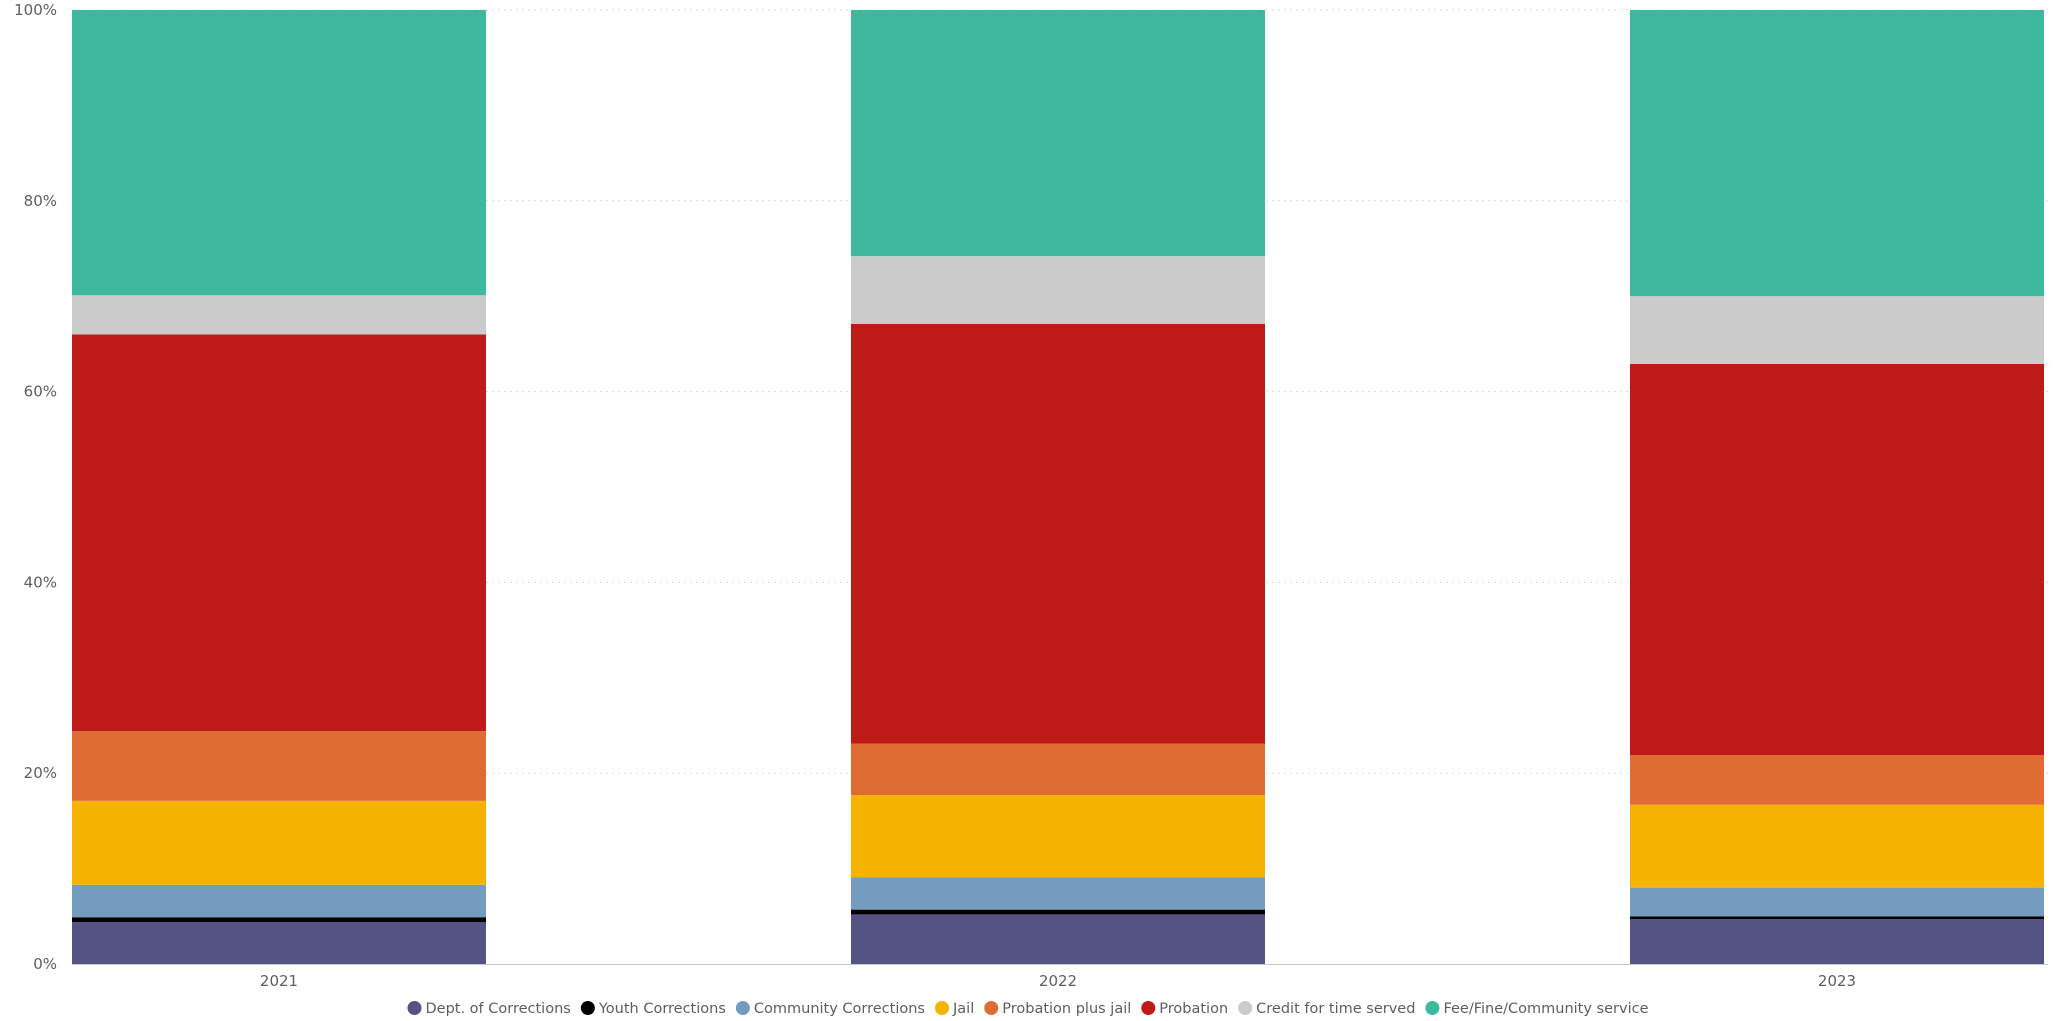 The image size is (2056, 1021). I want to click on bar-segment-jail-2022, so click(1058, 836).